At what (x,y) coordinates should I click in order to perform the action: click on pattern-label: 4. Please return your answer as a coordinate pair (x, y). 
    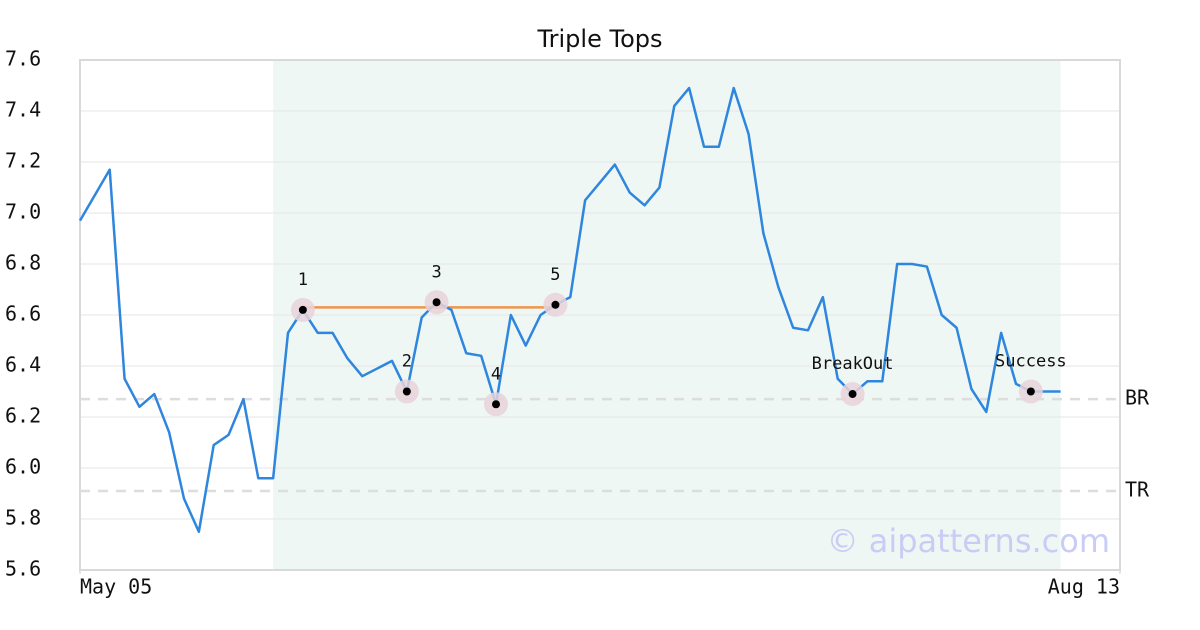
    Looking at the image, I should click on (496, 374).